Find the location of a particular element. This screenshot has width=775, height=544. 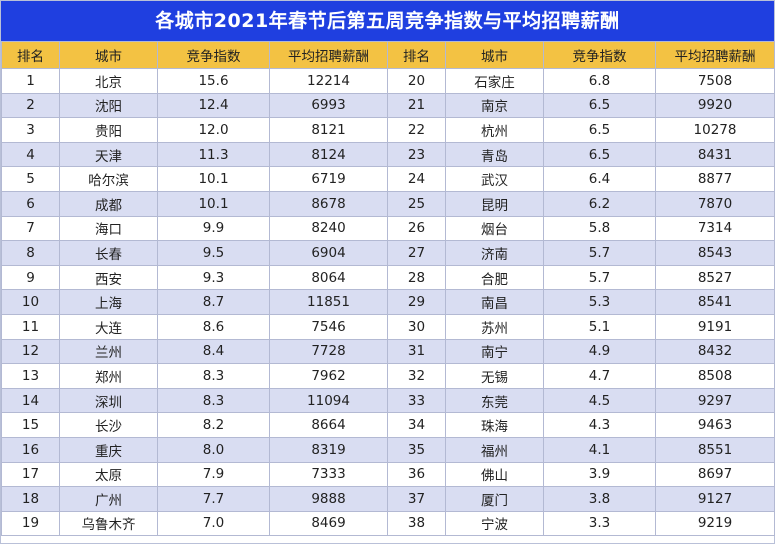

table-row: 7 海口 9.9 8240 26 烟台 5.8 7314 is located at coordinates (388, 228).